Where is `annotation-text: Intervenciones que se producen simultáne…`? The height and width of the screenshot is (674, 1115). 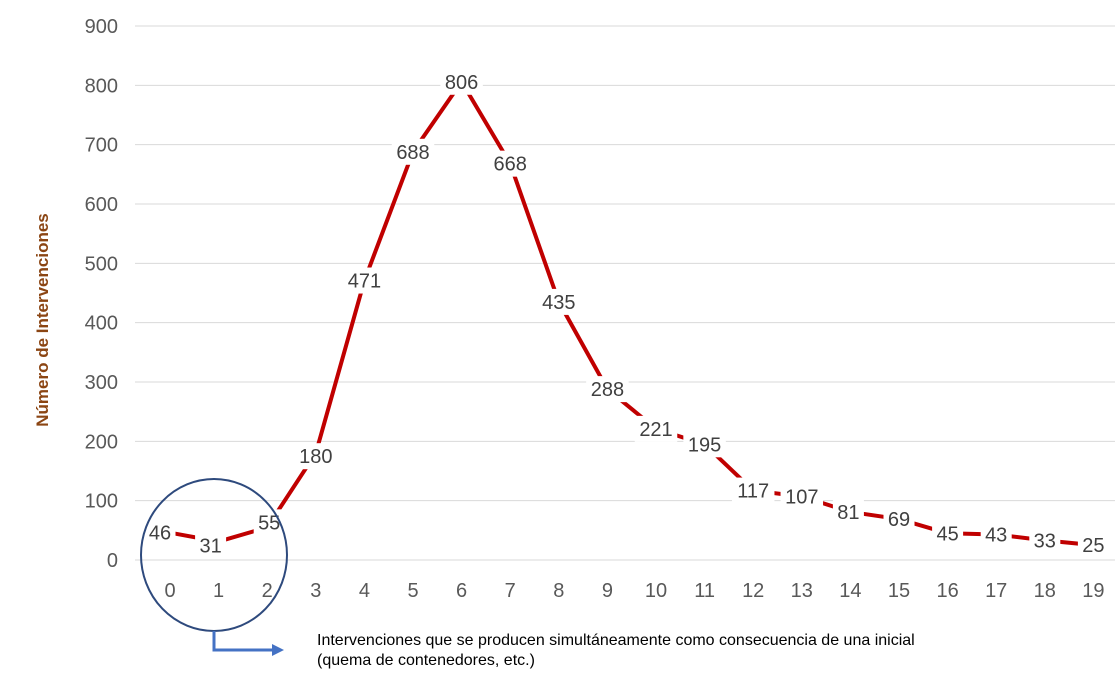
annotation-text: Intervenciones que se producen simultáne… is located at coordinates (616, 651).